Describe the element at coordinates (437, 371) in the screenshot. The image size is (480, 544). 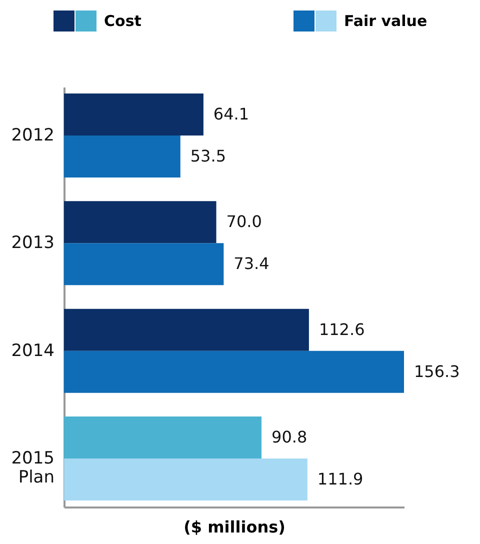
I see `data-label: 156.3` at that location.